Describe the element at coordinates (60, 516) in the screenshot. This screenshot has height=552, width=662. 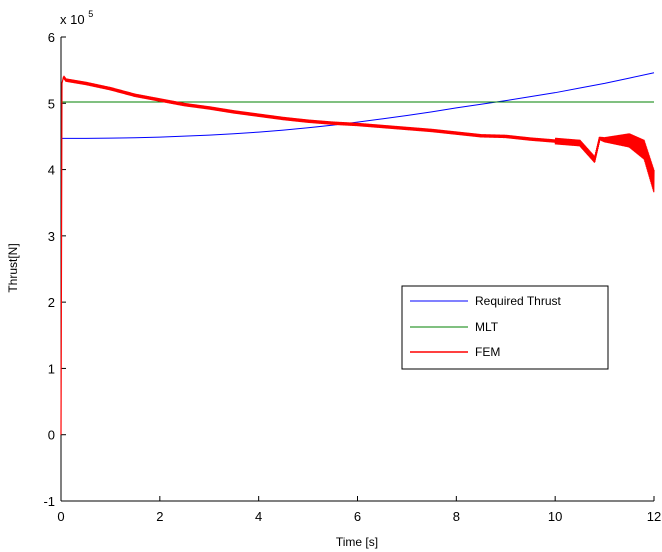
I see `x-tick-label: 0` at that location.